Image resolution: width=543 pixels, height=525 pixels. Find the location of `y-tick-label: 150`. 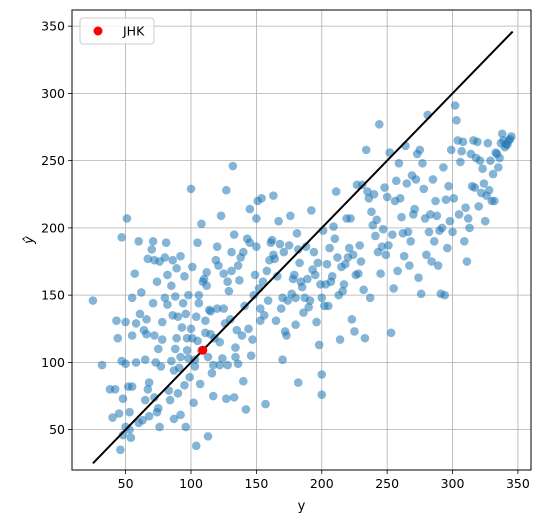

y-tick-label: 150 is located at coordinates (53, 295).